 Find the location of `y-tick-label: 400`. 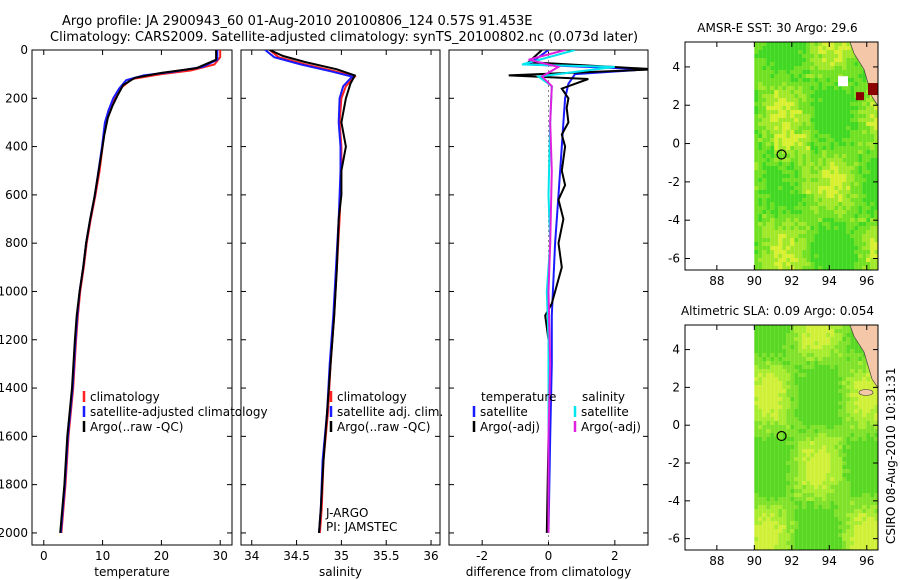

y-tick-label: 400 is located at coordinates (16, 147).